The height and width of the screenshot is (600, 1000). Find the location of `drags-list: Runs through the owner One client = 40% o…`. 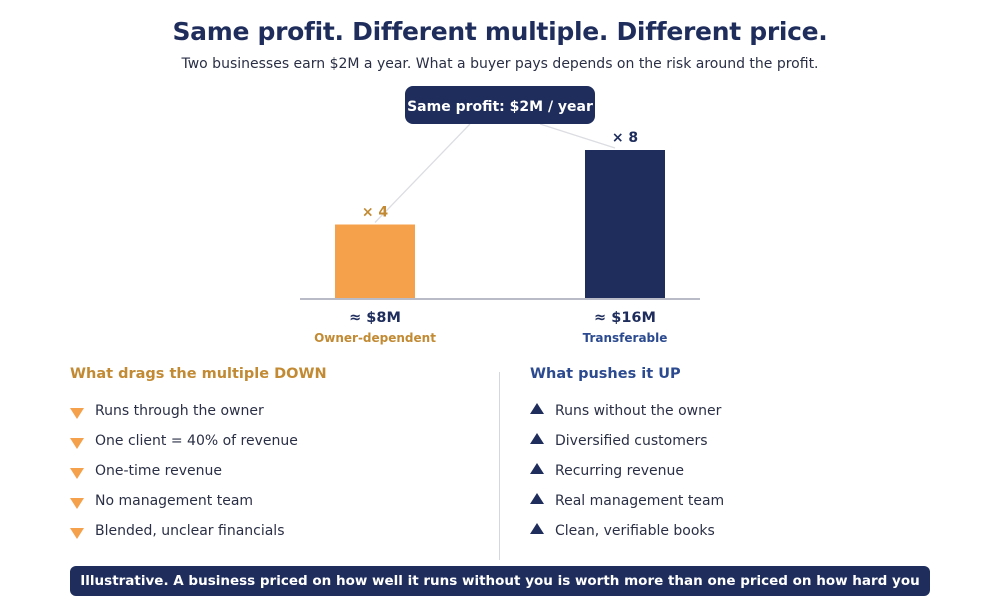

drags-list: Runs through the owner One client = 40% o… is located at coordinates (275, 471).